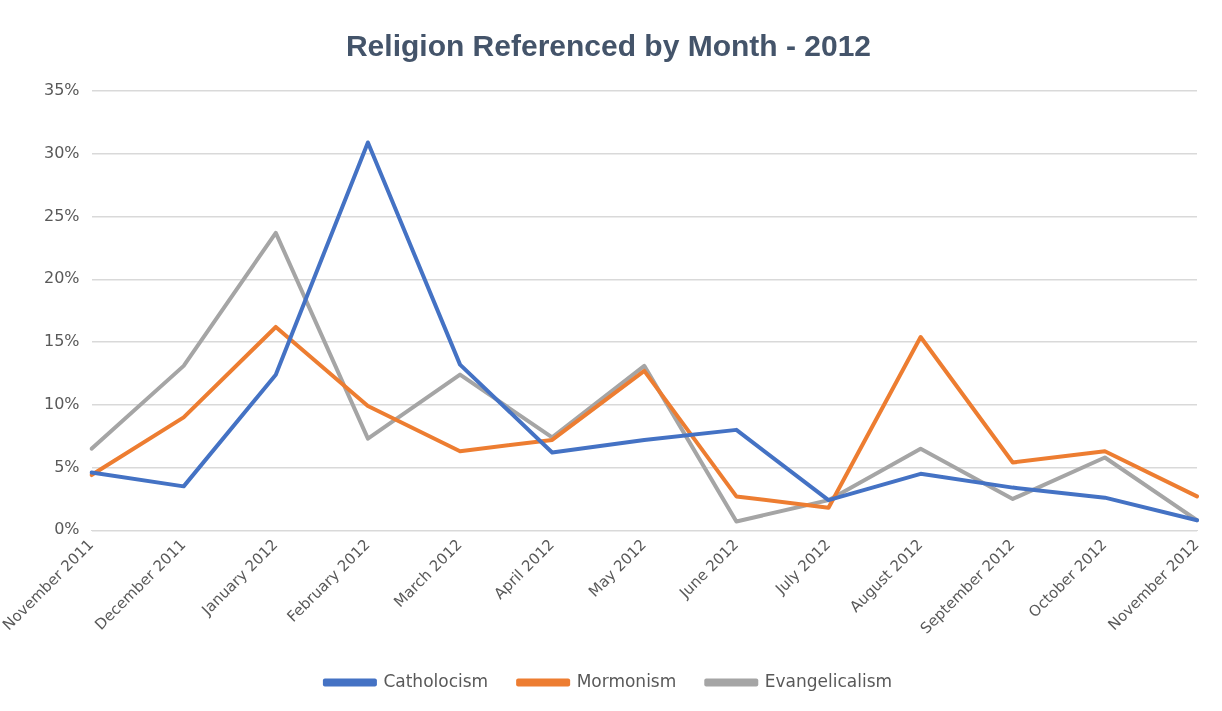 The height and width of the screenshot is (711, 1222). What do you see at coordinates (61, 90) in the screenshot?
I see `y-tick-label: 35%` at bounding box center [61, 90].